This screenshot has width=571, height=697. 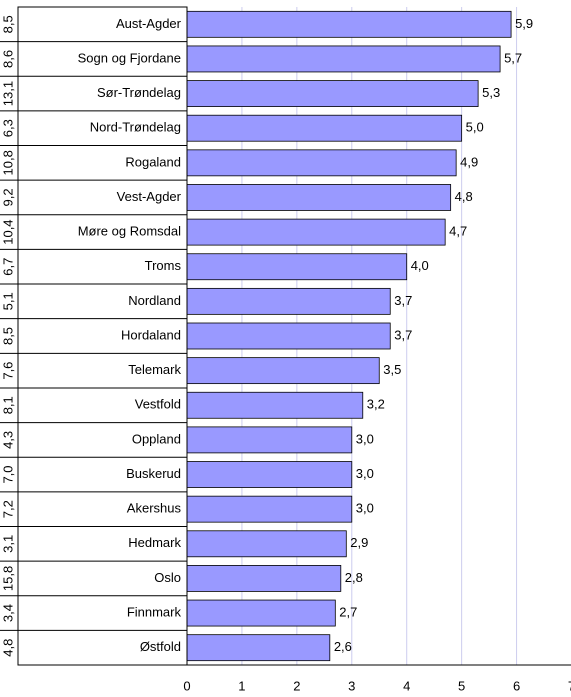 I want to click on category-label: Akershus, so click(x=154, y=508).